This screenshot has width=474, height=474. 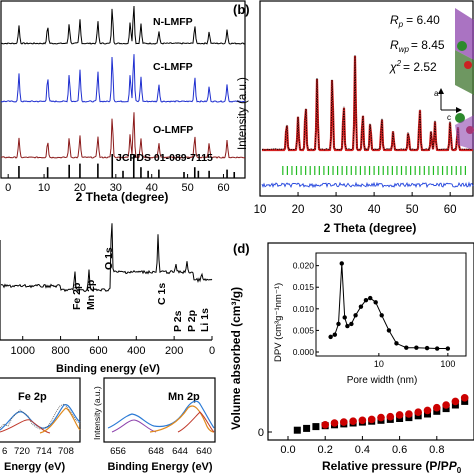 I want to click on panel-mn-ticks: 656 648 644 640, so click(x=161, y=451).